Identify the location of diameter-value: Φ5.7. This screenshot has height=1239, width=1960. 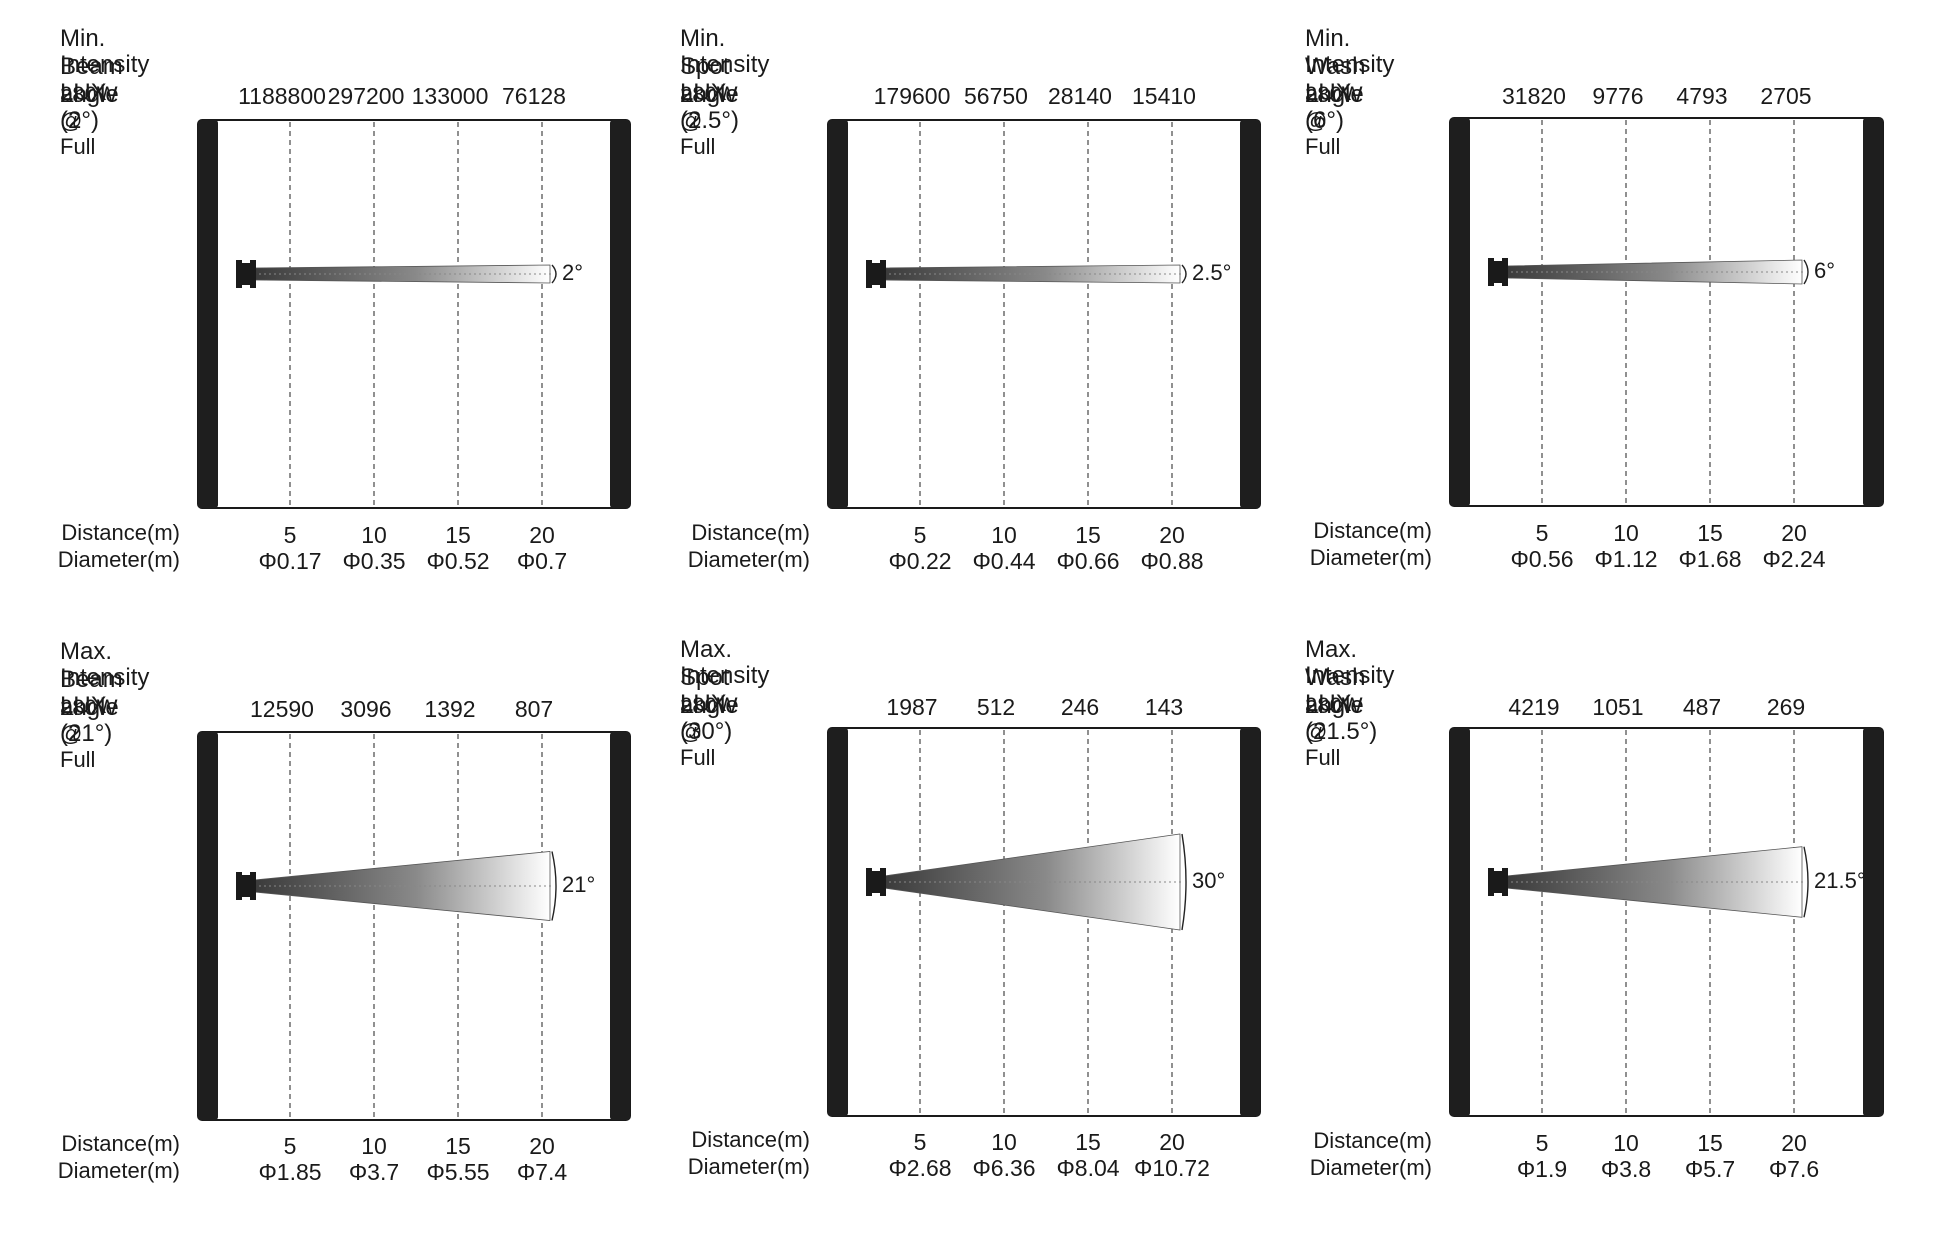
(1710, 1169).